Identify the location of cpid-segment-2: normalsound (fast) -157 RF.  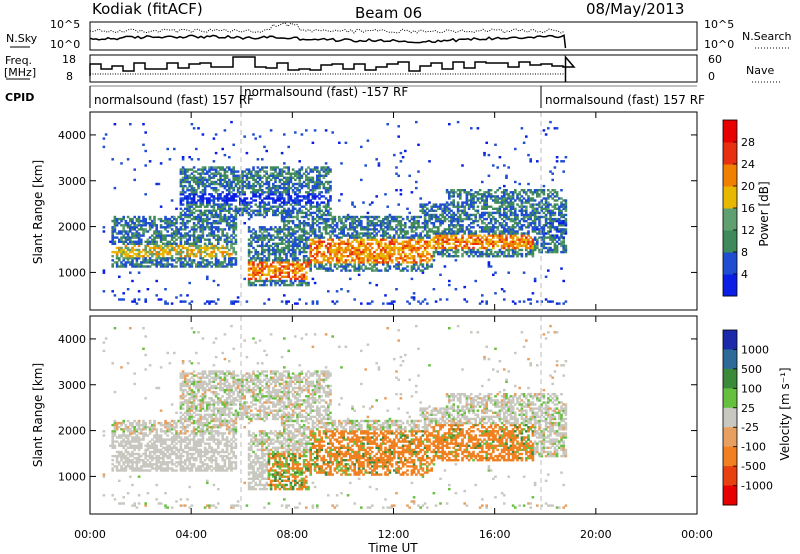
(326, 92).